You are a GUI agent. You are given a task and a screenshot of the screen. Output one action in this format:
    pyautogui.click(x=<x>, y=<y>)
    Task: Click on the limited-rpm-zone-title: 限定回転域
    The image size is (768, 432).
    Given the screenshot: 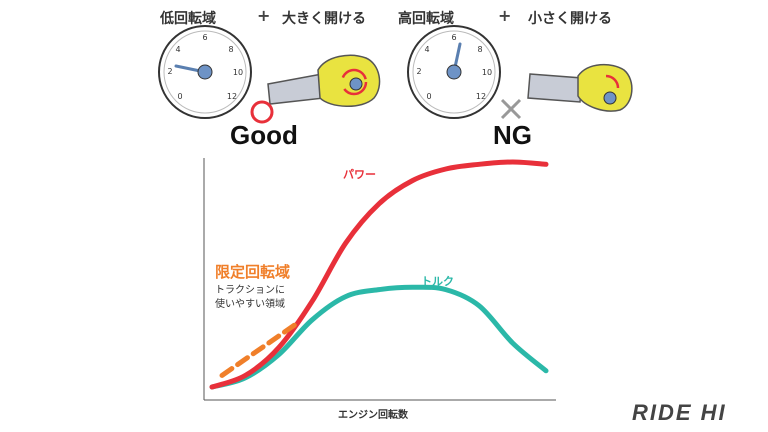 What is the action you would take?
    pyautogui.click(x=253, y=272)
    